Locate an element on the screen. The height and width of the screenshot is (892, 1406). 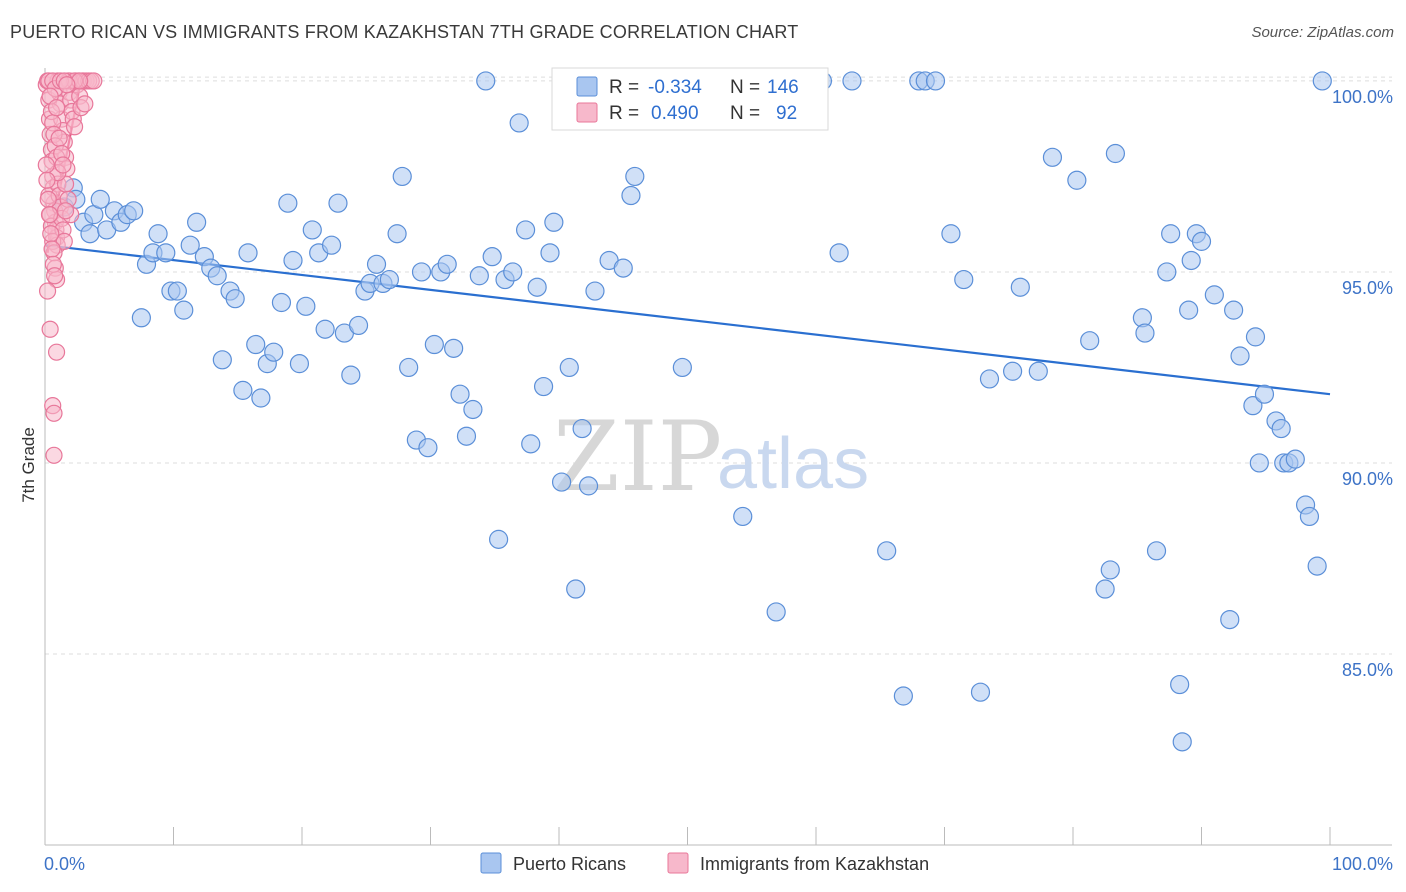
watermark: ZIP atlas is located at coordinates (711, 457).